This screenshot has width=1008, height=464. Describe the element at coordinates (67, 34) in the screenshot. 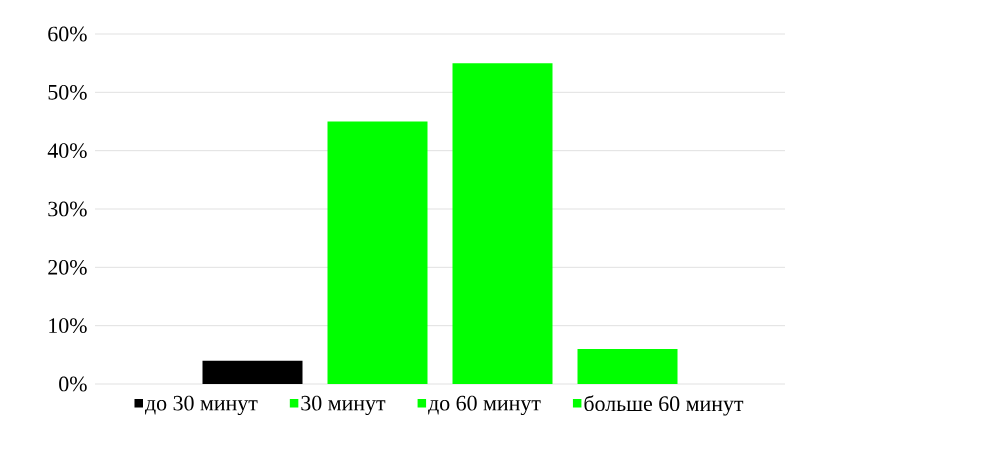

I see `y-tick-label: 60%` at that location.